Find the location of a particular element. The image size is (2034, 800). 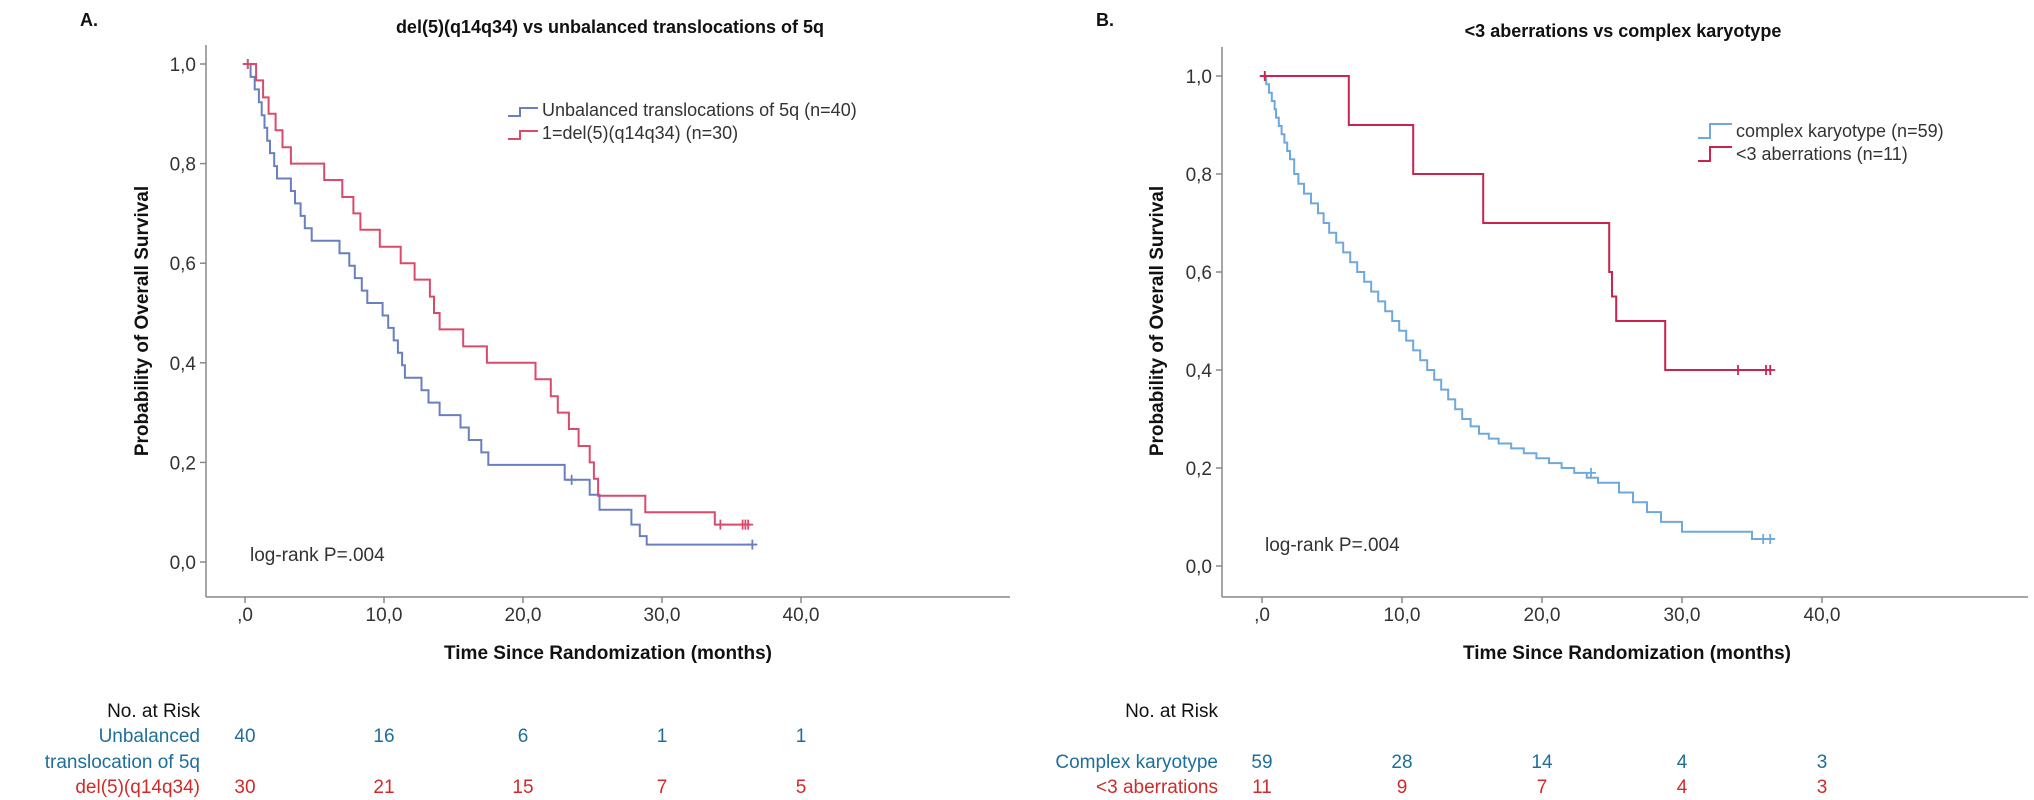

risk-count: 21 is located at coordinates (383, 787).